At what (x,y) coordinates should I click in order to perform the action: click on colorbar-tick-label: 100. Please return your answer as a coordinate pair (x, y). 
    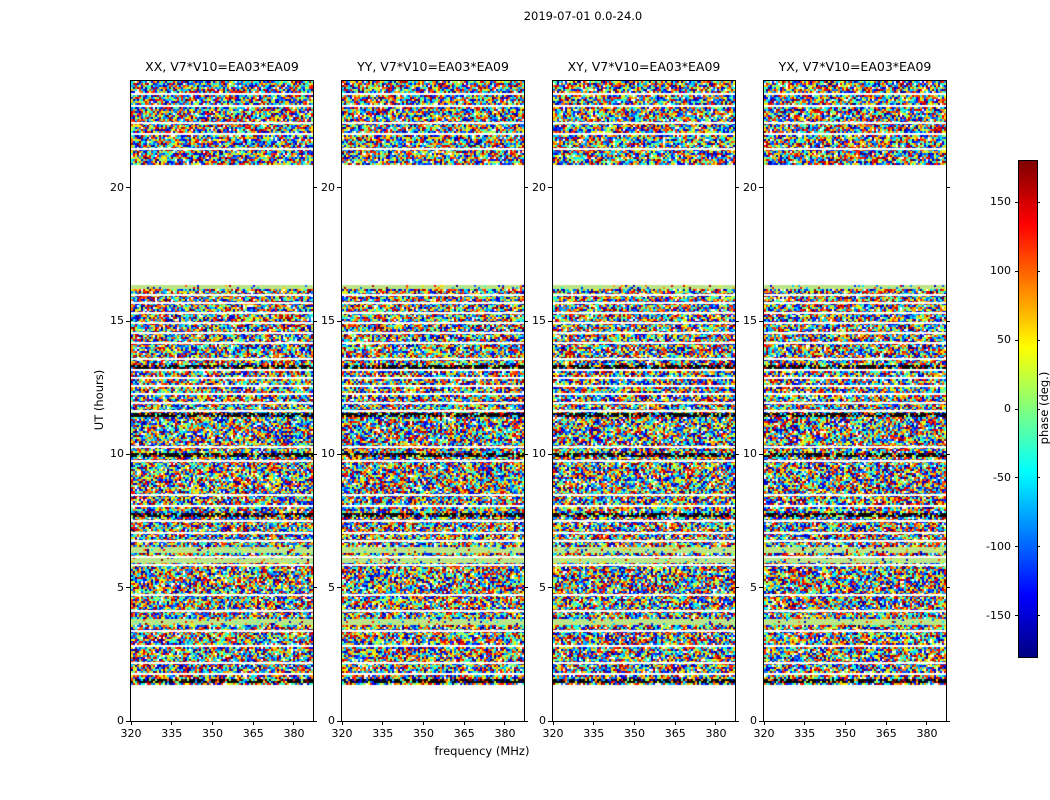
    Looking at the image, I should click on (1000, 271).